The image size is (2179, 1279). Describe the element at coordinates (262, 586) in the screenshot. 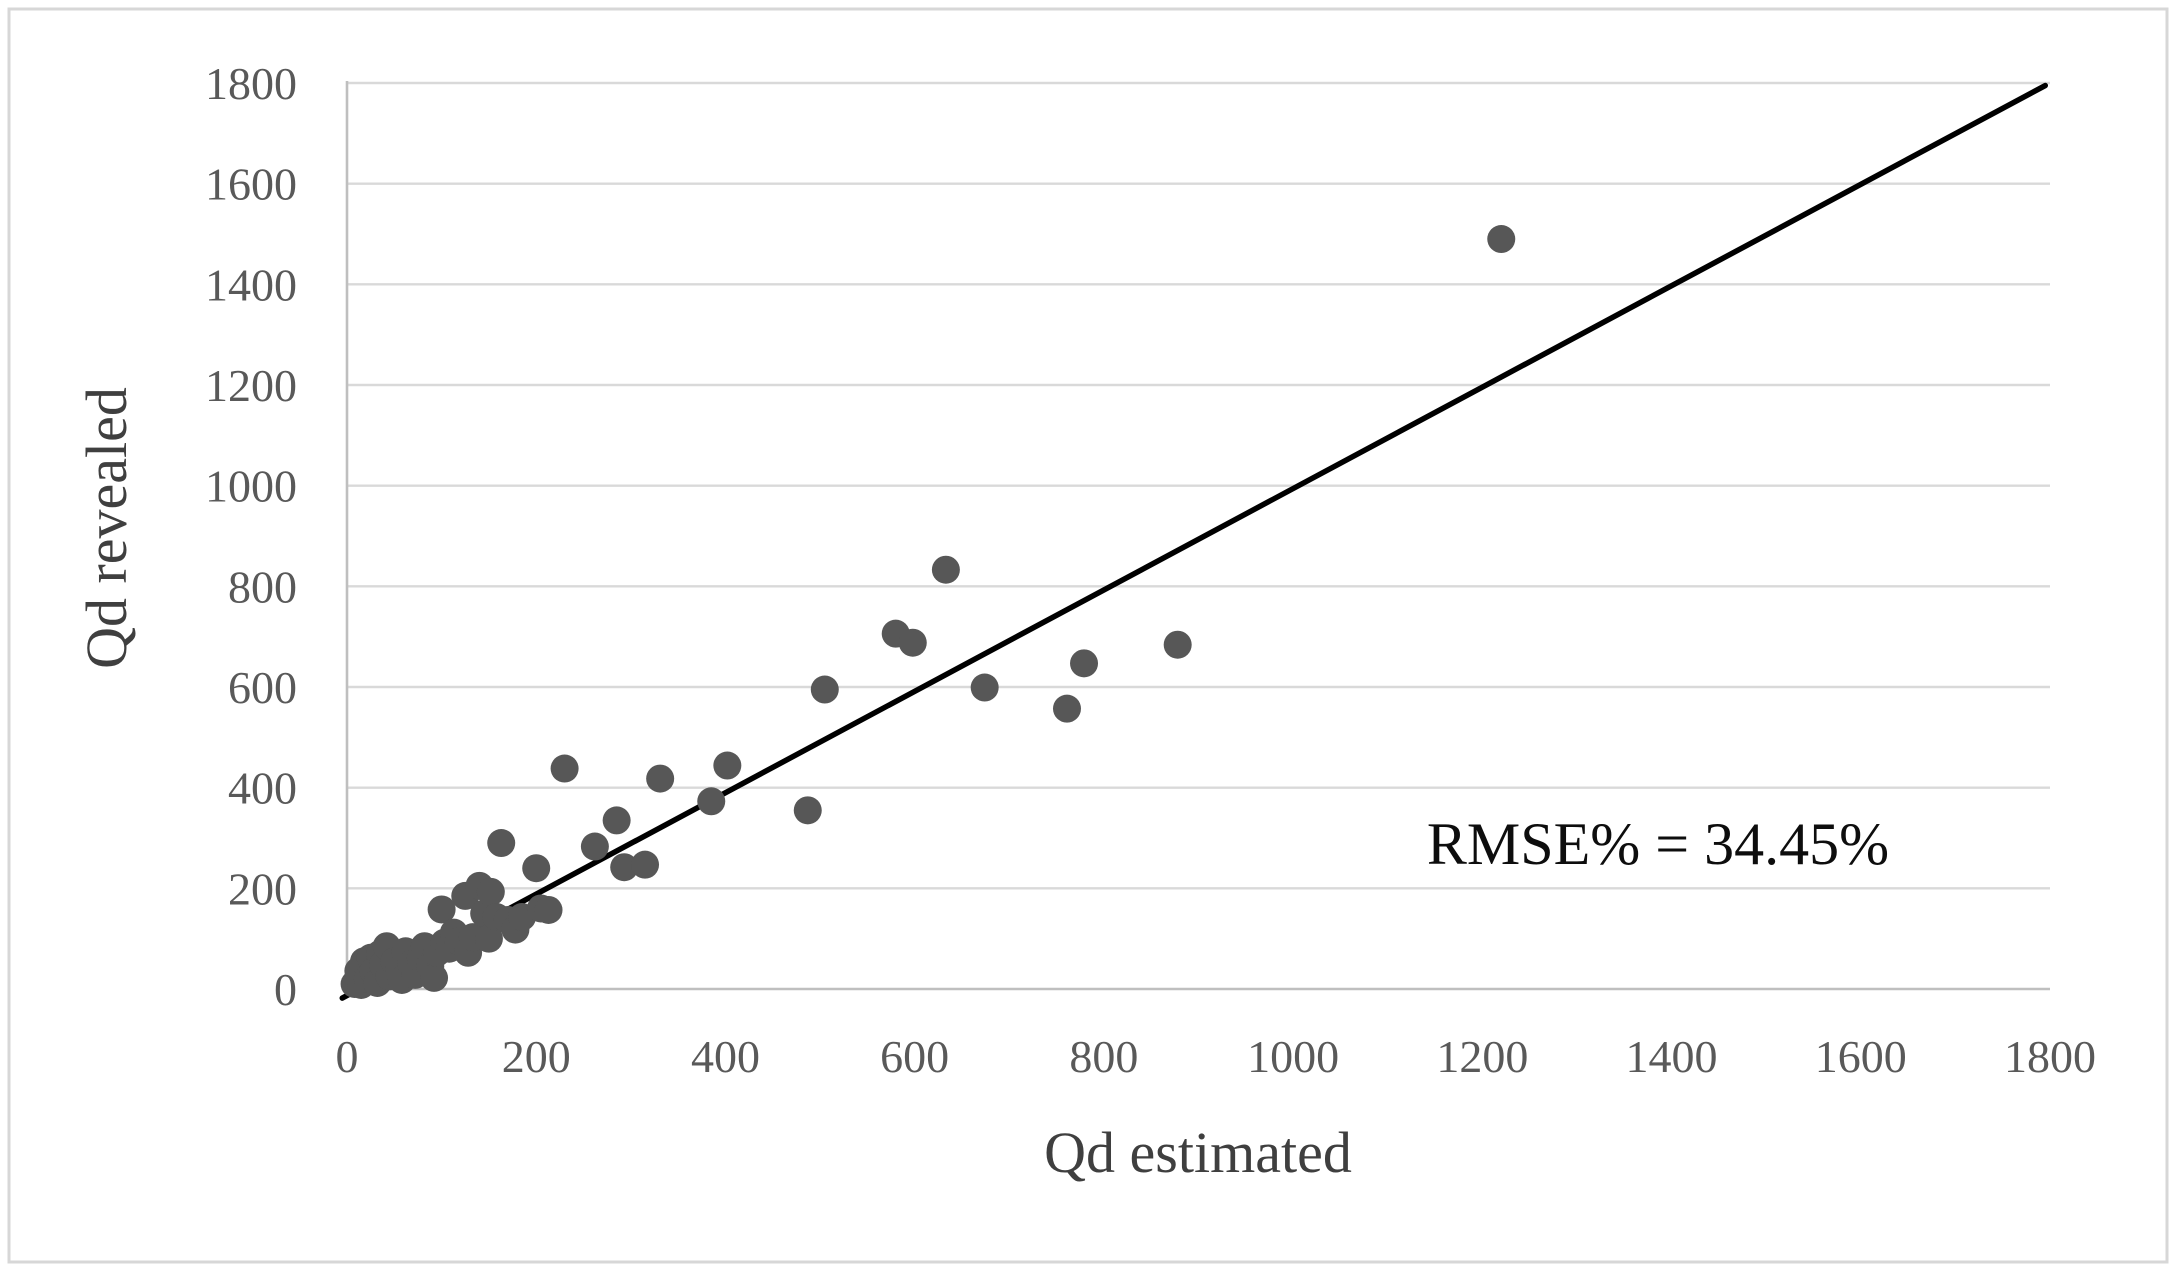

I see `y-tick-label-800: 800` at that location.